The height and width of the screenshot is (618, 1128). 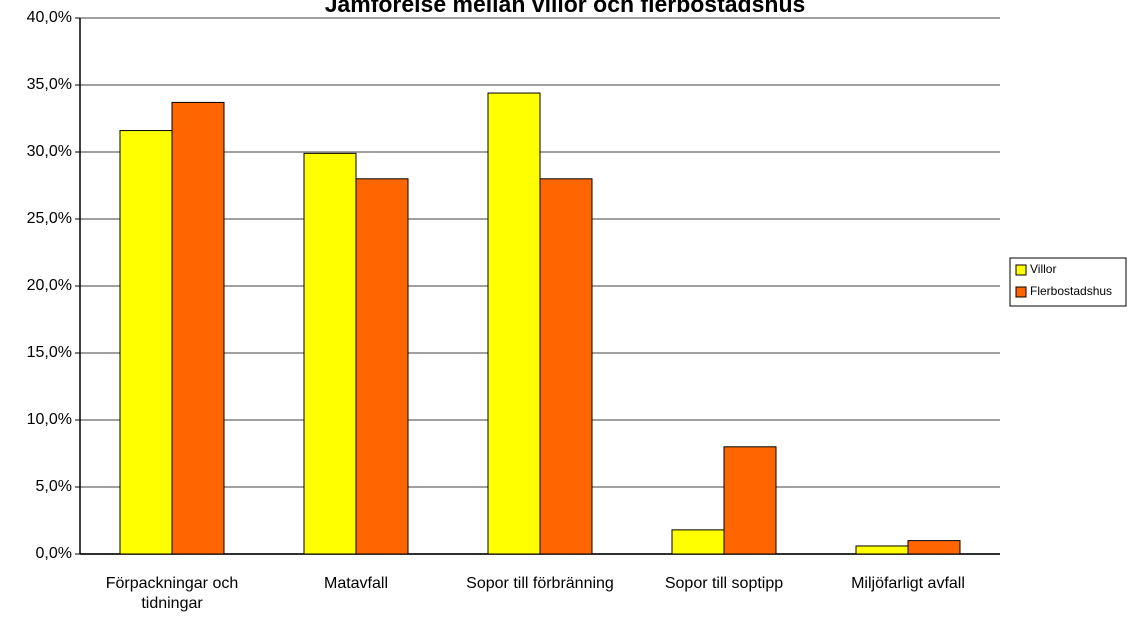 What do you see at coordinates (908, 583) in the screenshot?
I see `x-tick-label: Miljöfarligt avfall` at bounding box center [908, 583].